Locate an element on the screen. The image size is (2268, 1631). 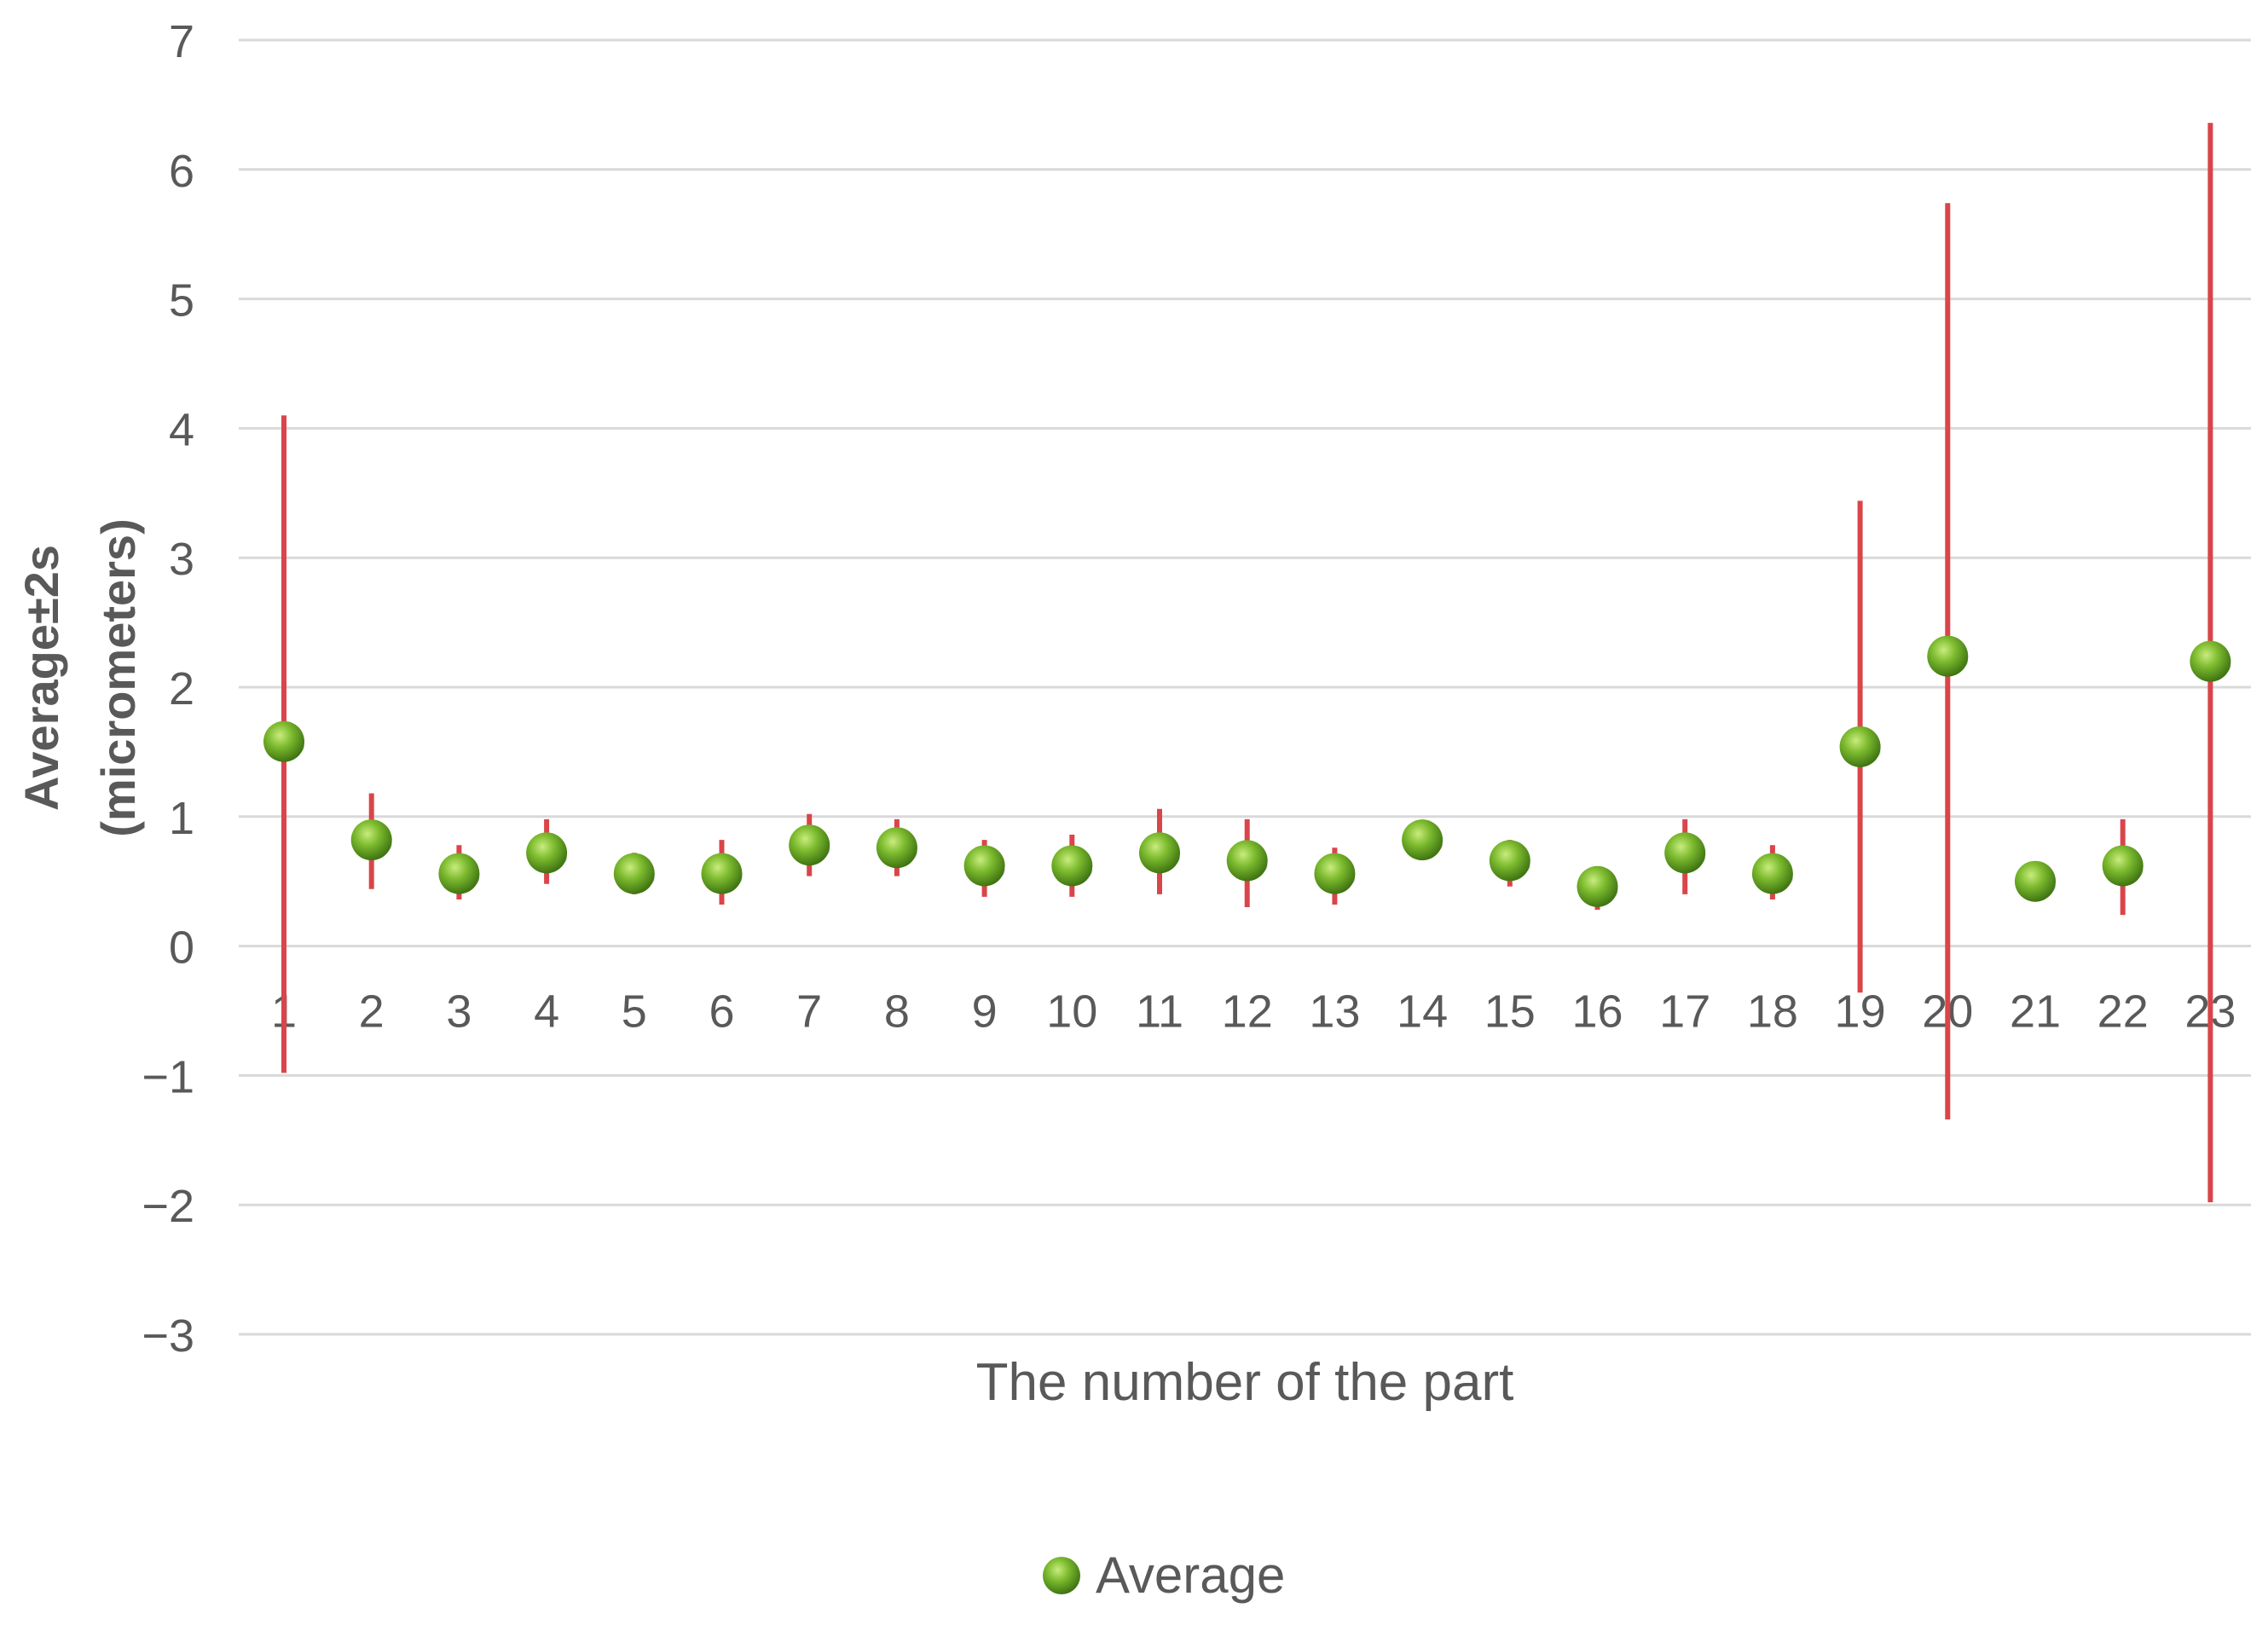
y-axis-title: Average±2s (micrometers) is located at coordinates (79, 677).